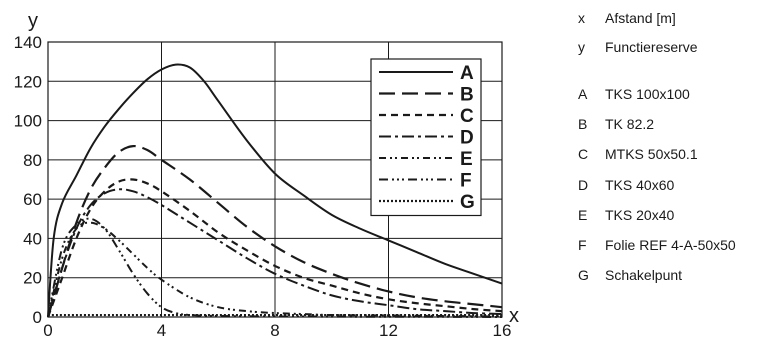 The height and width of the screenshot is (344, 774). What do you see at coordinates (583, 154) in the screenshot?
I see `key-code: C` at bounding box center [583, 154].